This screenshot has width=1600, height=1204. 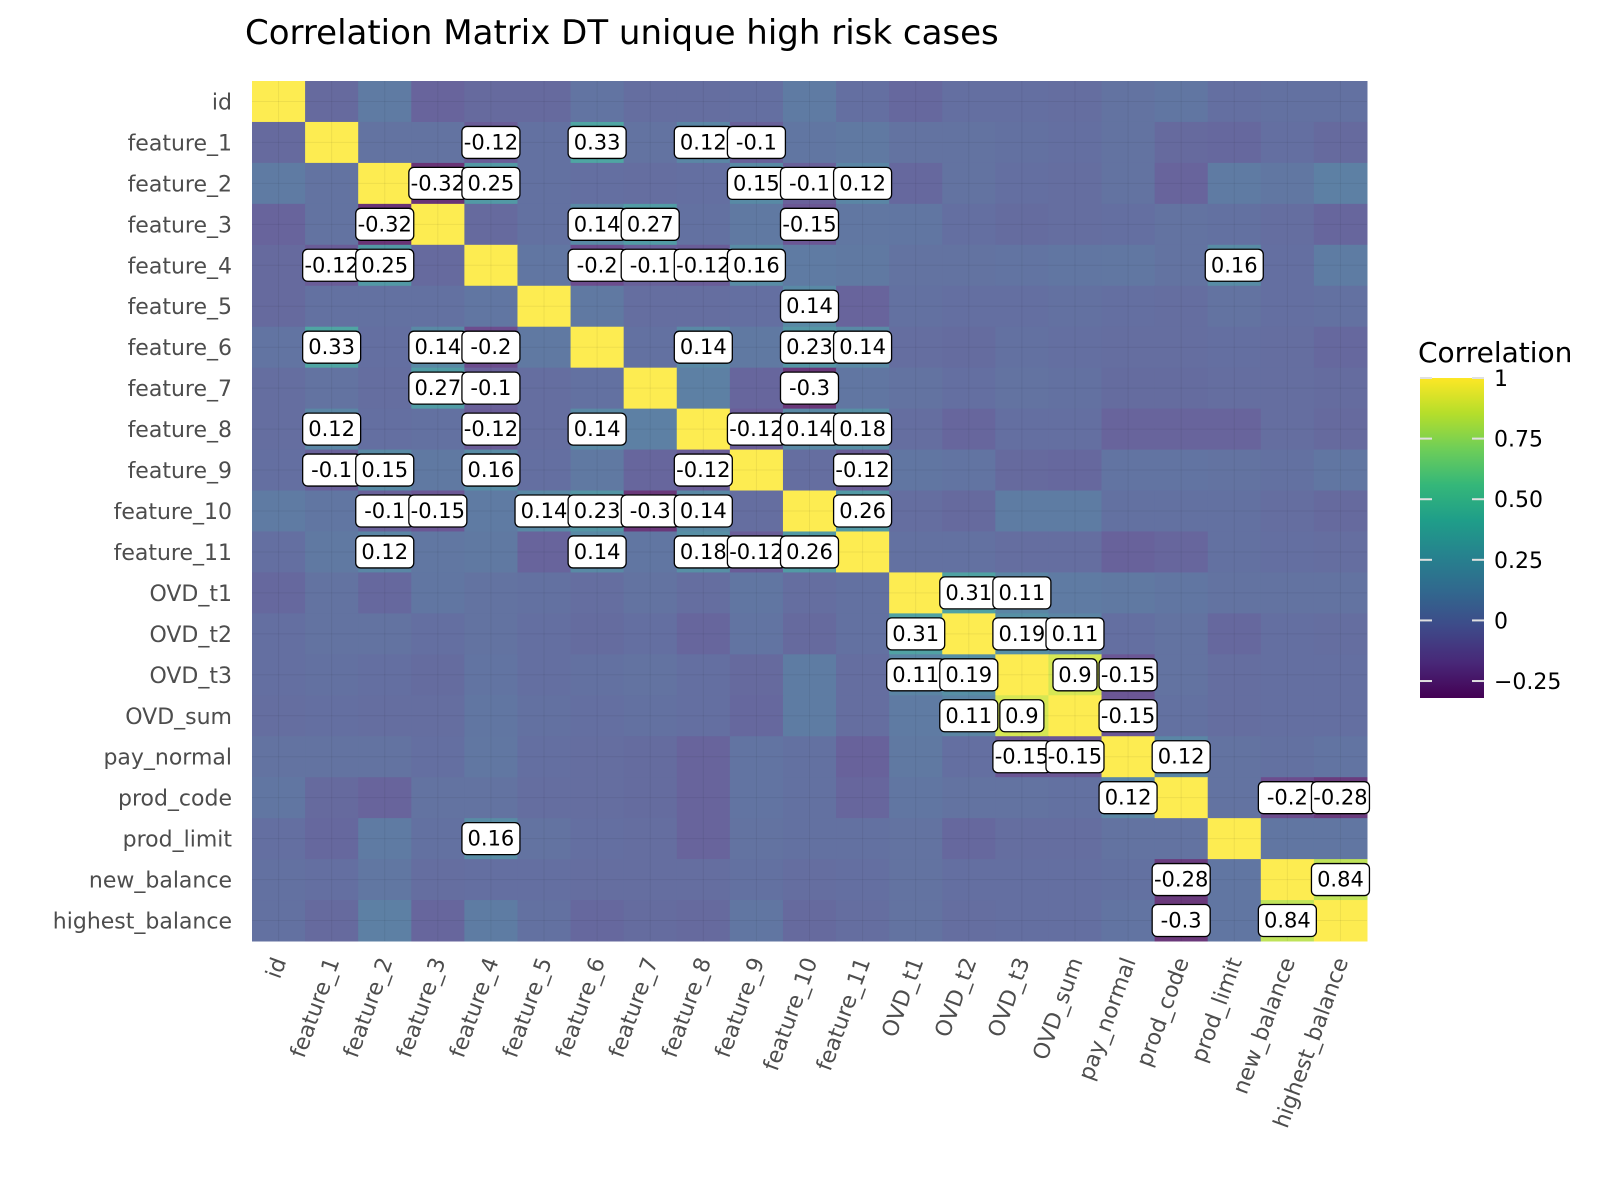 I want to click on heatmap-cell-feature_1-OVD_sum, so click(x=1075, y=142).